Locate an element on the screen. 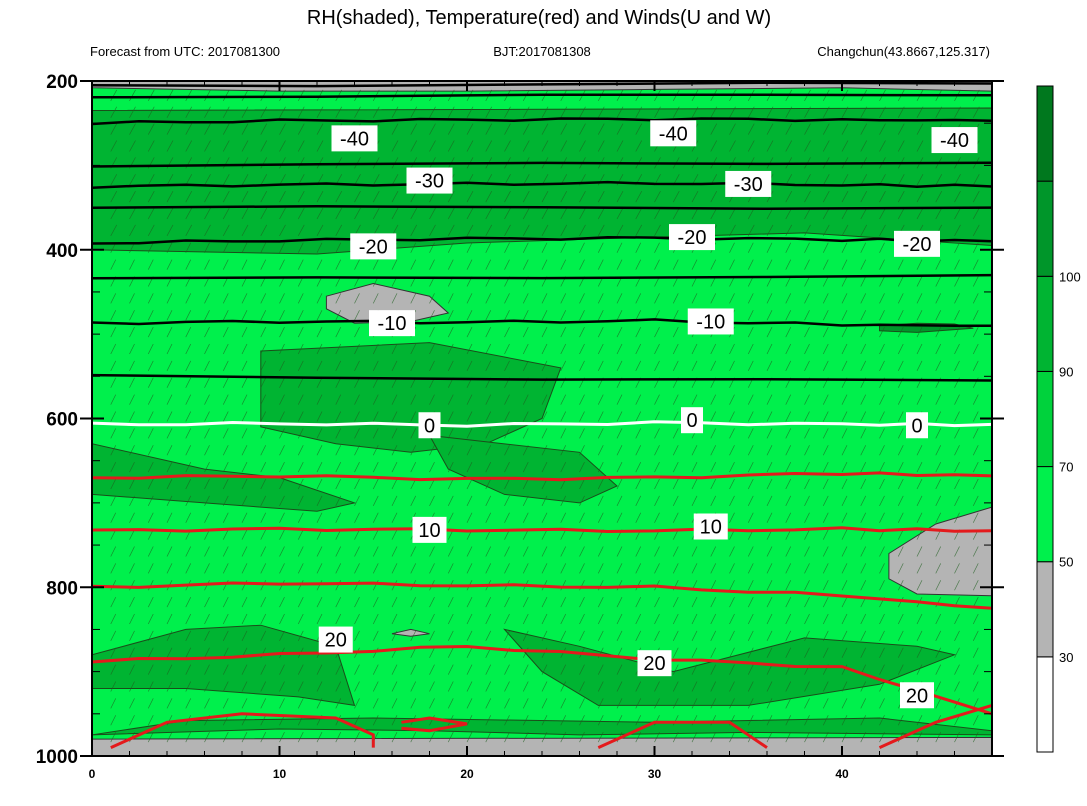 Image resolution: width=1087 pixels, height=806 pixels. y-tick-label: 400 is located at coordinates (62, 251).